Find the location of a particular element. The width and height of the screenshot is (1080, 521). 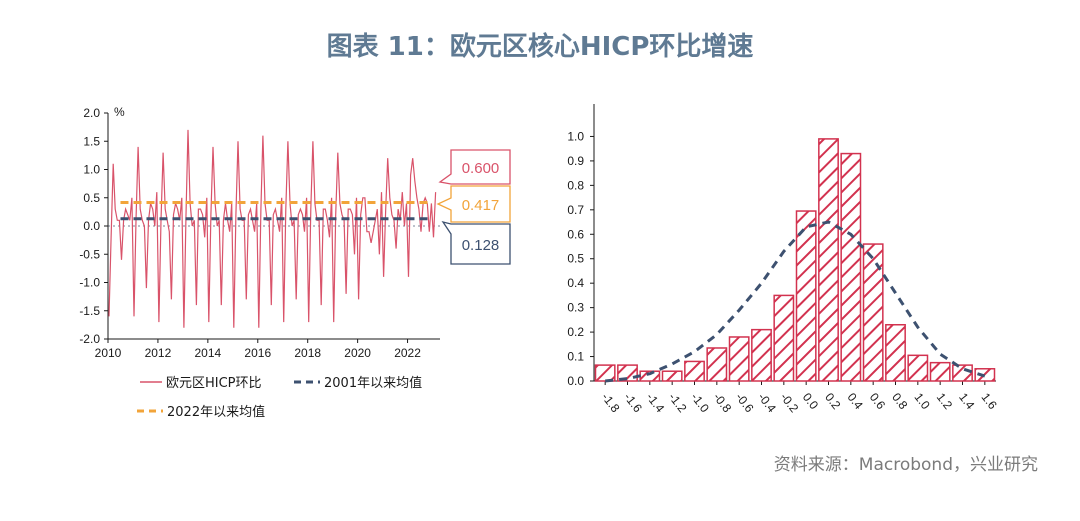

x-tick-label: 2022 is located at coordinates (407, 353).